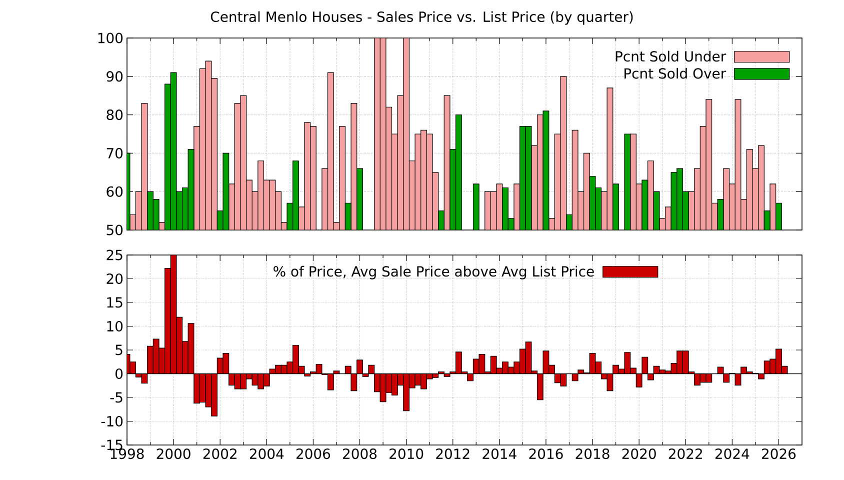  I want to click on y-tick-label: 100, so click(110, 38).